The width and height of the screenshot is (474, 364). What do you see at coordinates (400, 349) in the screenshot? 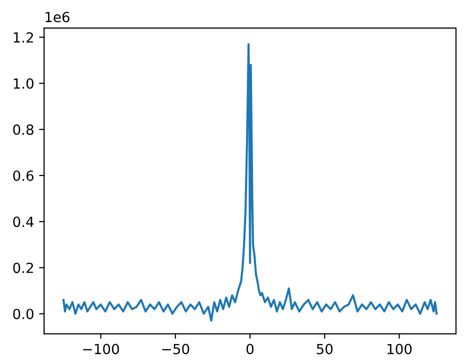
I see `x-tick-label: 100` at bounding box center [400, 349].